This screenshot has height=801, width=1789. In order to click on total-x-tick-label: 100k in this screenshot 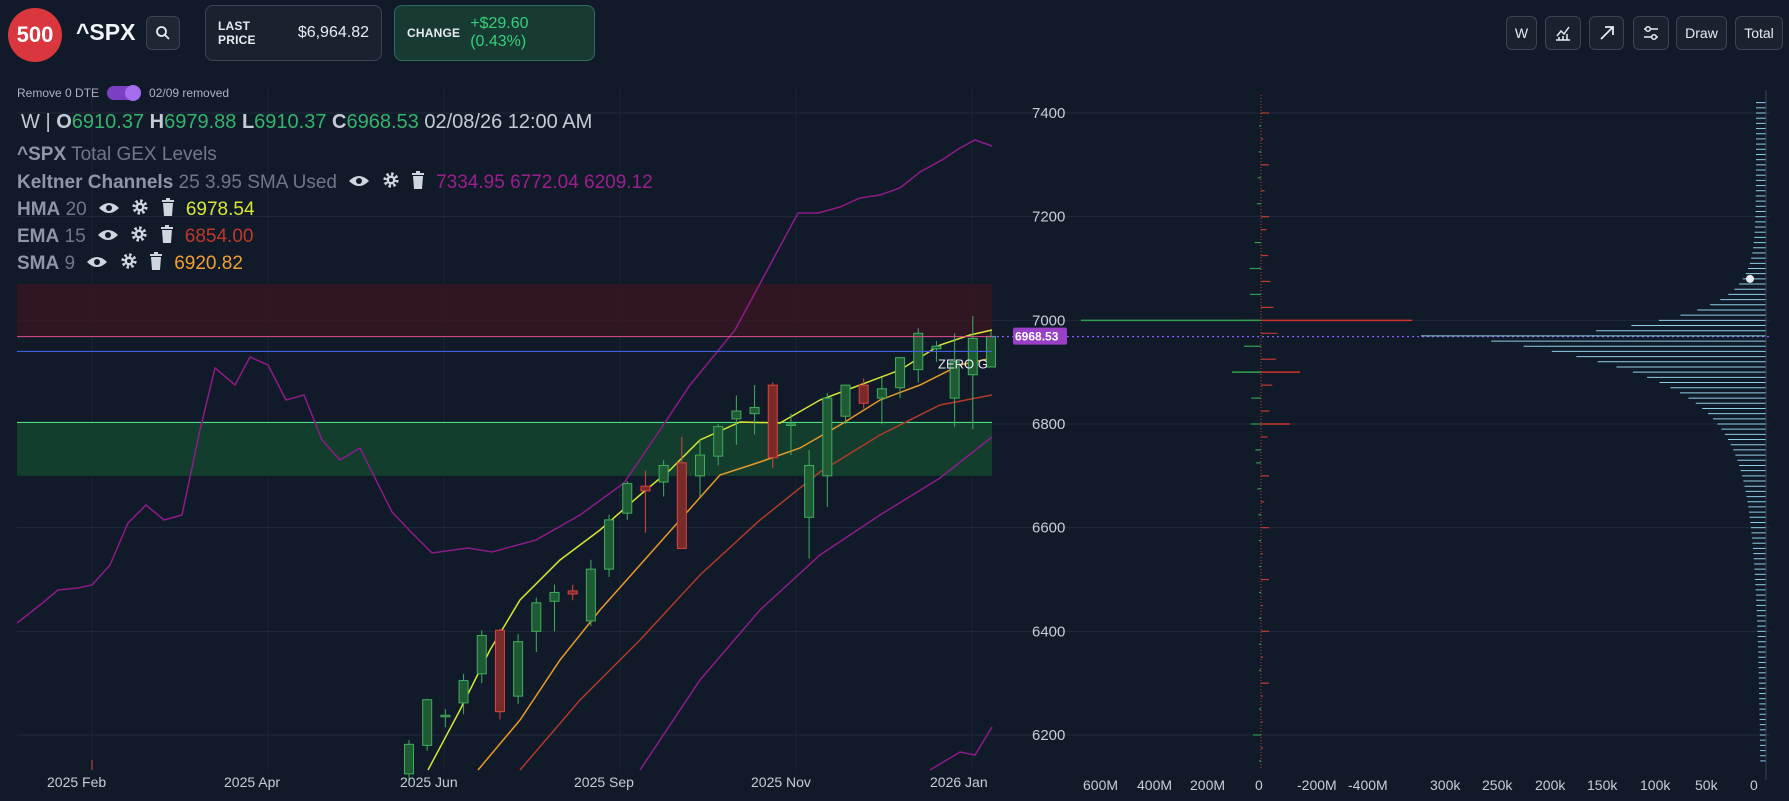, I will do `click(1655, 785)`.